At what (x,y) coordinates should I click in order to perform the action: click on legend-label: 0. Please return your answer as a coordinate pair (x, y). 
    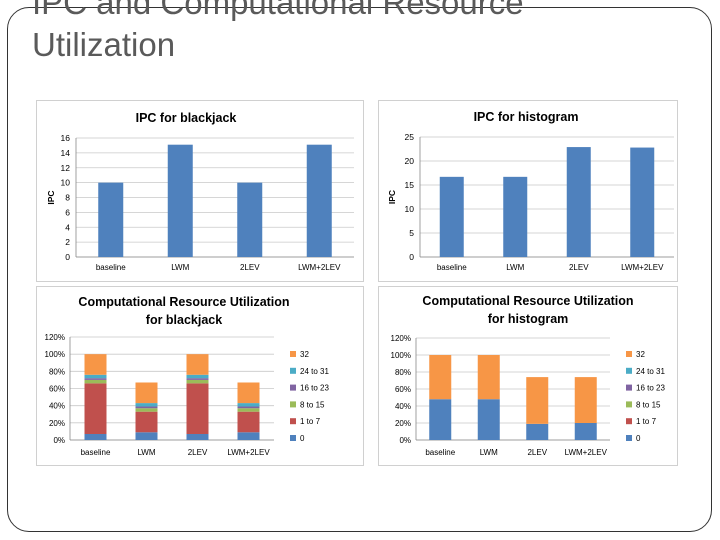
    Looking at the image, I should click on (638, 438).